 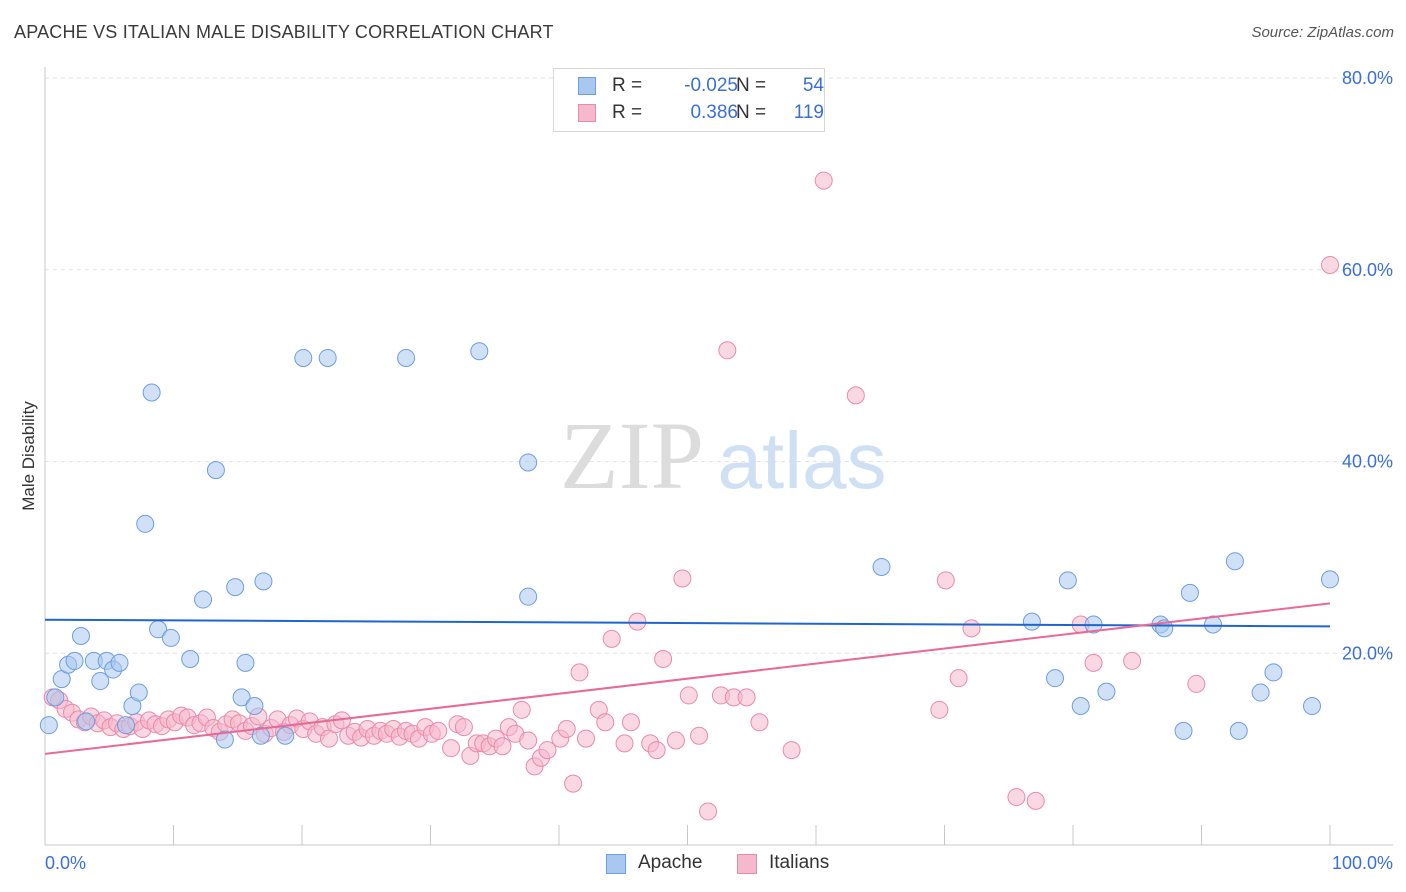 I want to click on y-tick-label: 80.0%, so click(x=1367, y=78).